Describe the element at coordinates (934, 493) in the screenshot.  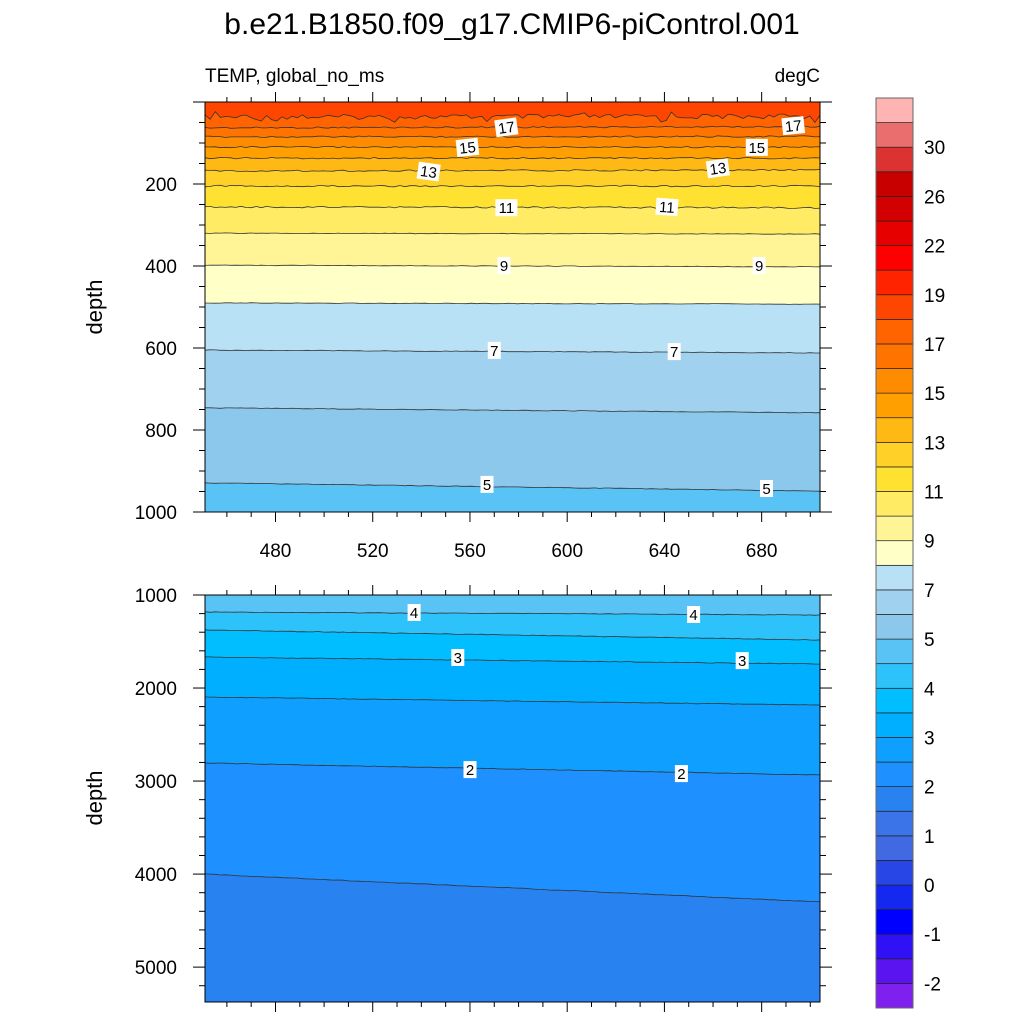
I see `colorbar-label: 11` at that location.